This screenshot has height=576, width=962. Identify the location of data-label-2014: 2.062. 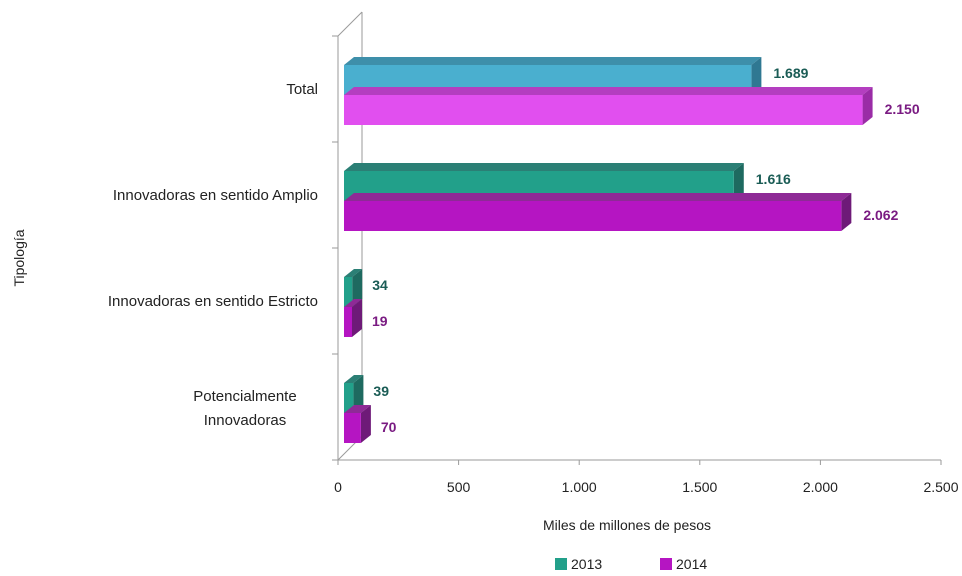
(880, 215).